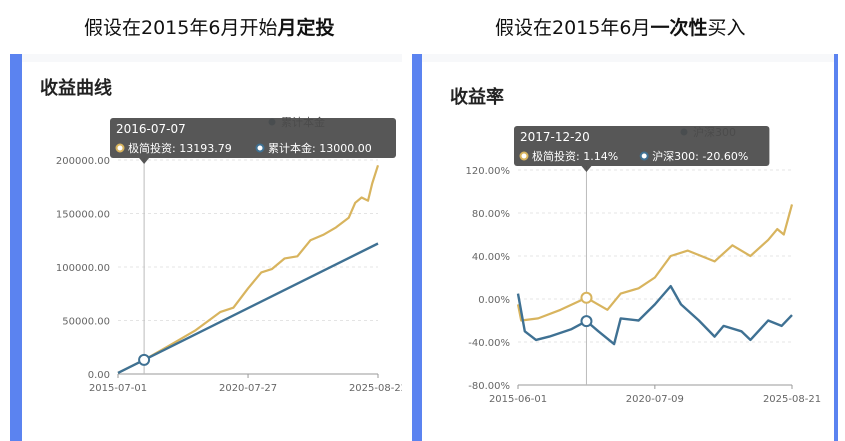  Describe the element at coordinates (573, 28) in the screenshot. I see `right-caption-prefix: 假设在2015年6月` at that location.